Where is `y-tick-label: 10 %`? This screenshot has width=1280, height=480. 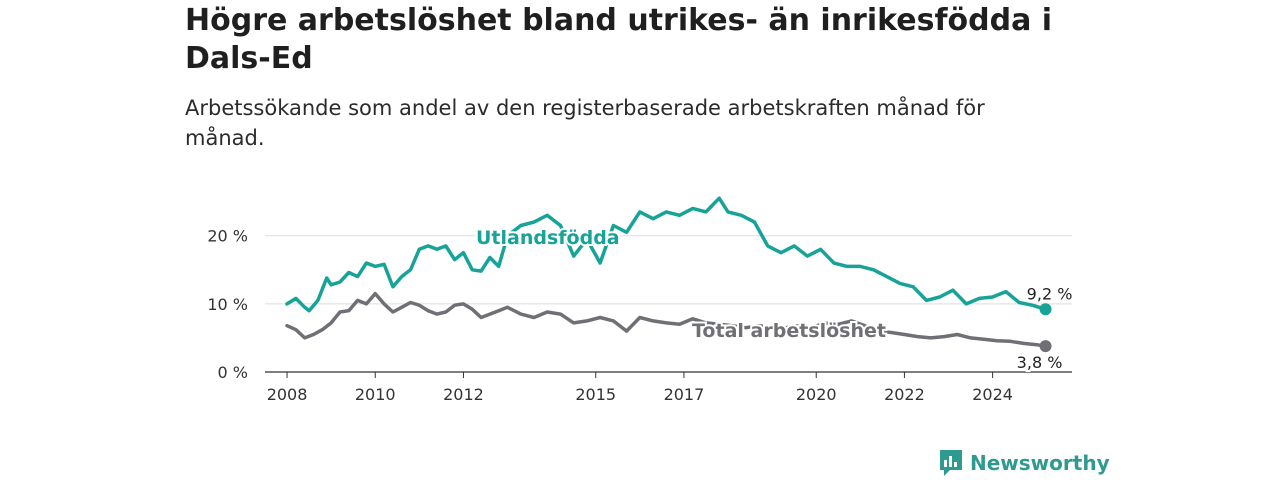
y-tick-label: 10 % is located at coordinates (227, 304).